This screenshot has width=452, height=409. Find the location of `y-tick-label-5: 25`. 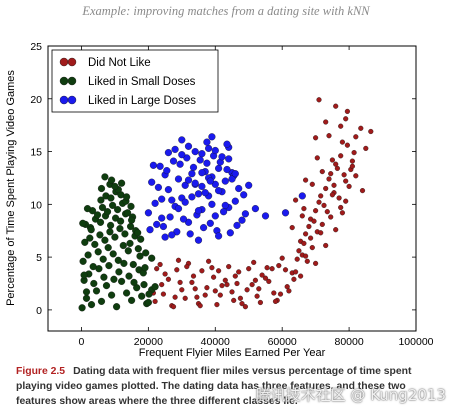

y-tick-label-5: 25 is located at coordinates (36, 47).